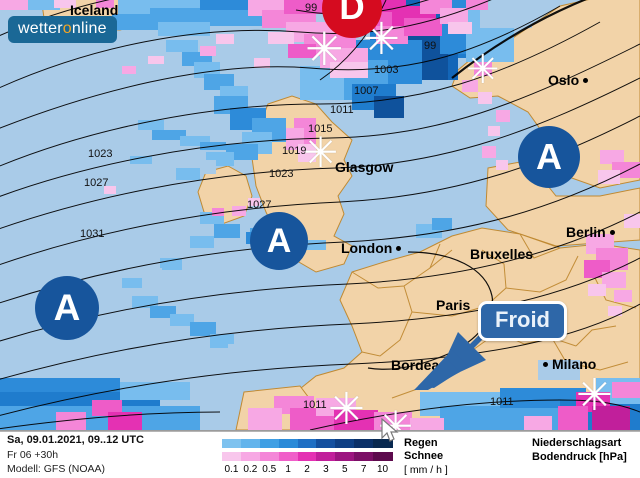 The image size is (640, 478). What do you see at coordinates (579, 457) in the screenshot?
I see `legend-pressure-label: Bodendruck [hPa]` at bounding box center [579, 457].